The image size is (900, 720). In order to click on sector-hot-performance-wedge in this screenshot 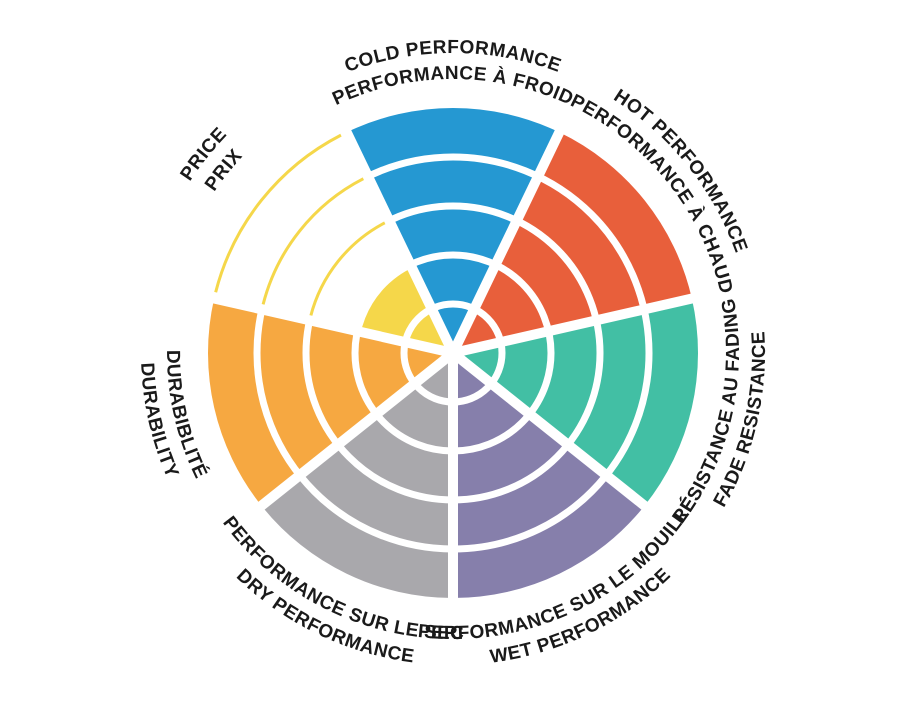, I will do `click(572, 242)`.